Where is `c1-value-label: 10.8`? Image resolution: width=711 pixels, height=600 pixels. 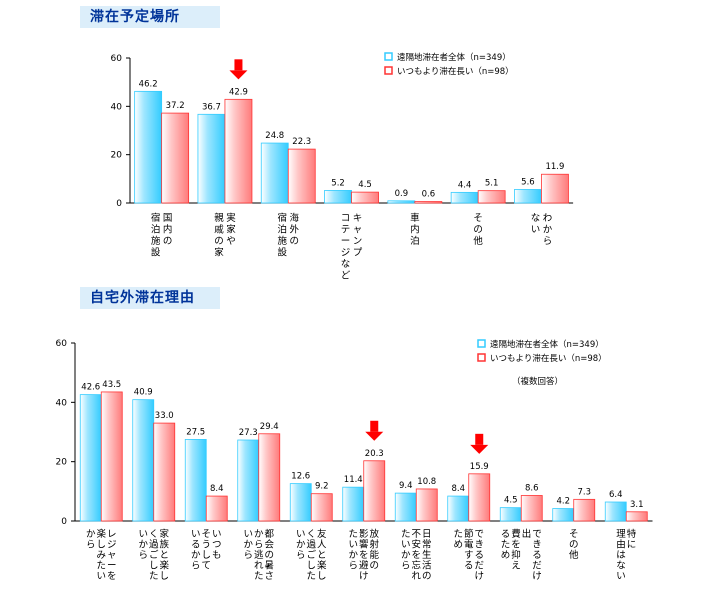 c1-value-label: 10.8 is located at coordinates (426, 482).